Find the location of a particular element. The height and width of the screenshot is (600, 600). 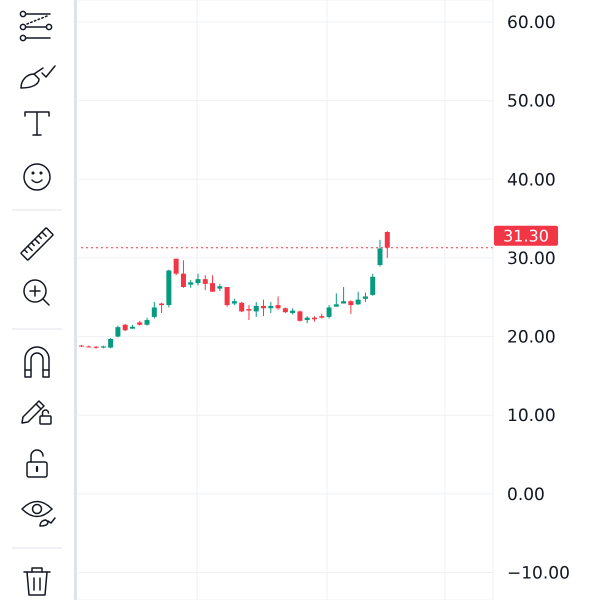

y-tick-label: −10.00 is located at coordinates (538, 573).